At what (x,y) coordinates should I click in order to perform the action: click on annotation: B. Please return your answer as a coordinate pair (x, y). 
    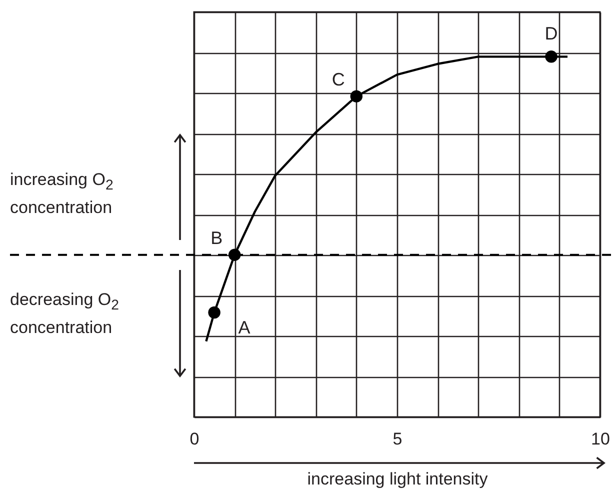
    Looking at the image, I should click on (216, 238).